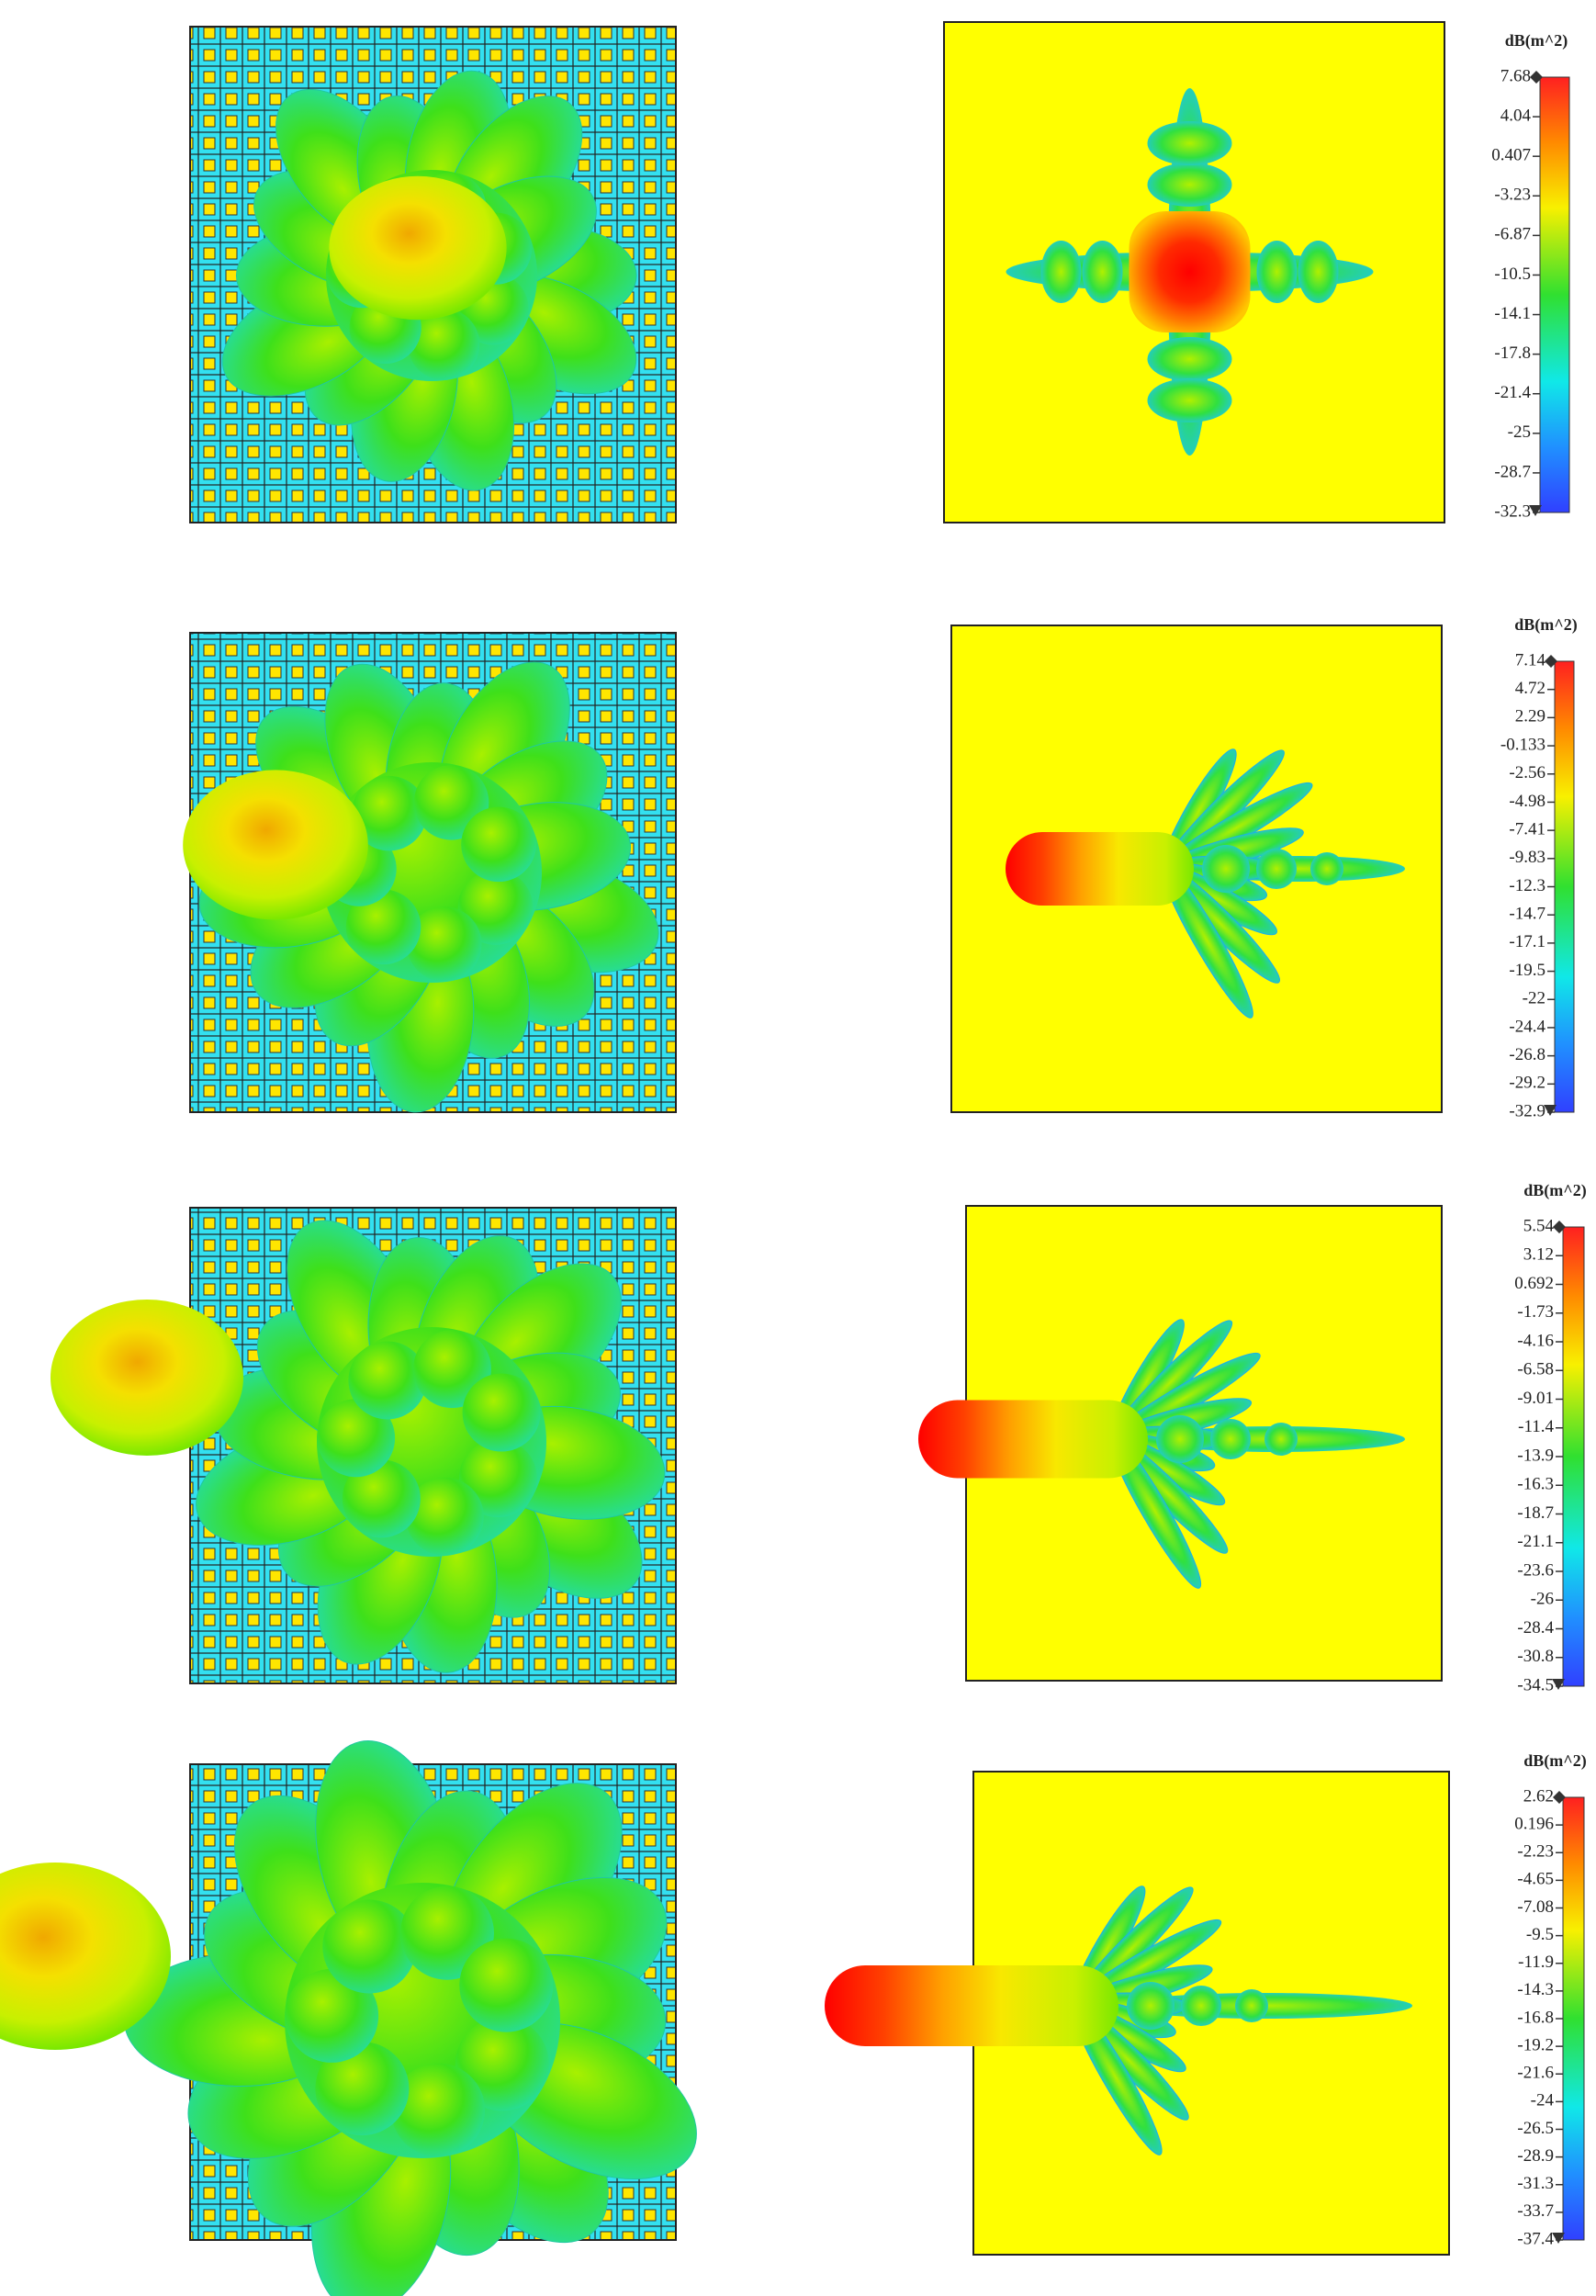 The width and height of the screenshot is (1596, 2296). Describe the element at coordinates (1527, 1083) in the screenshot. I see `colorbar-tick-label: -29.2` at that location.